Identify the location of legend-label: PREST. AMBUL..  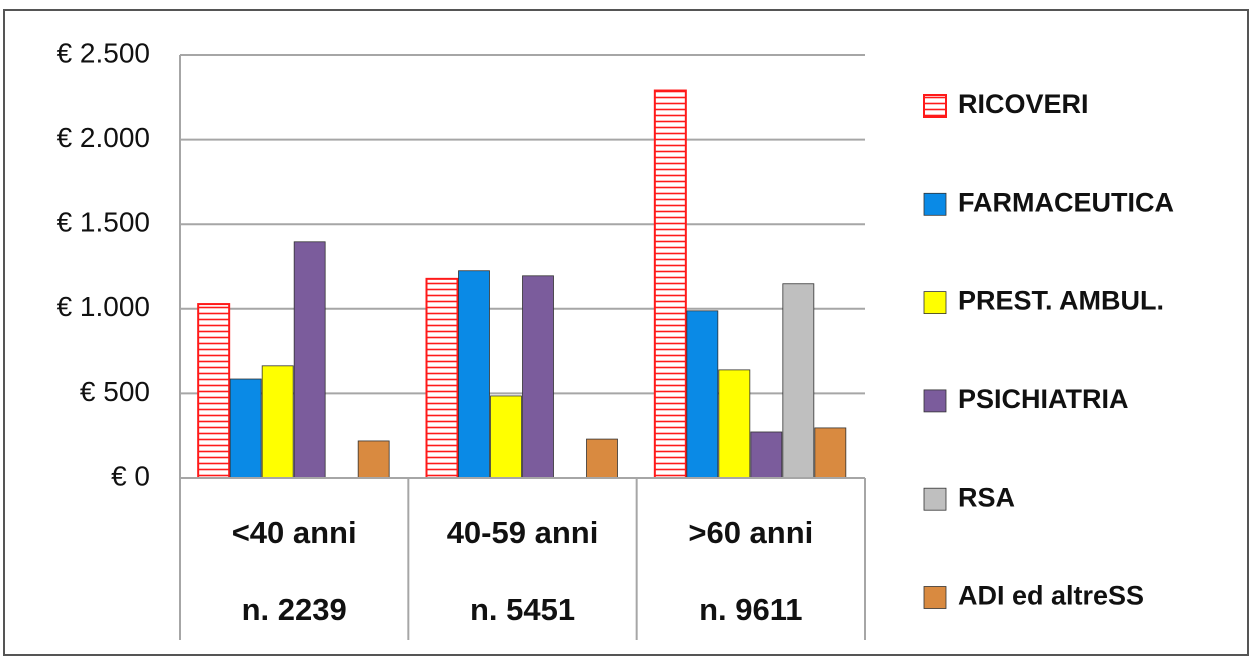
(1061, 301).